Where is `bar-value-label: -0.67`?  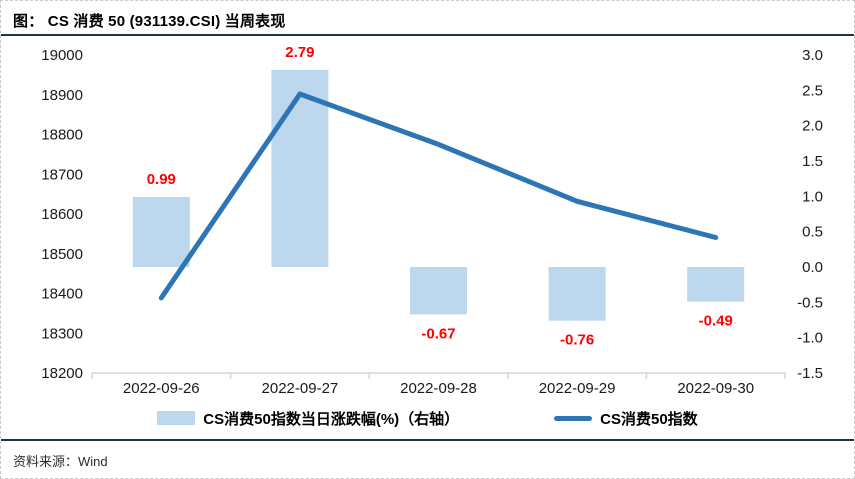
bar-value-label: -0.67 is located at coordinates (438, 333).